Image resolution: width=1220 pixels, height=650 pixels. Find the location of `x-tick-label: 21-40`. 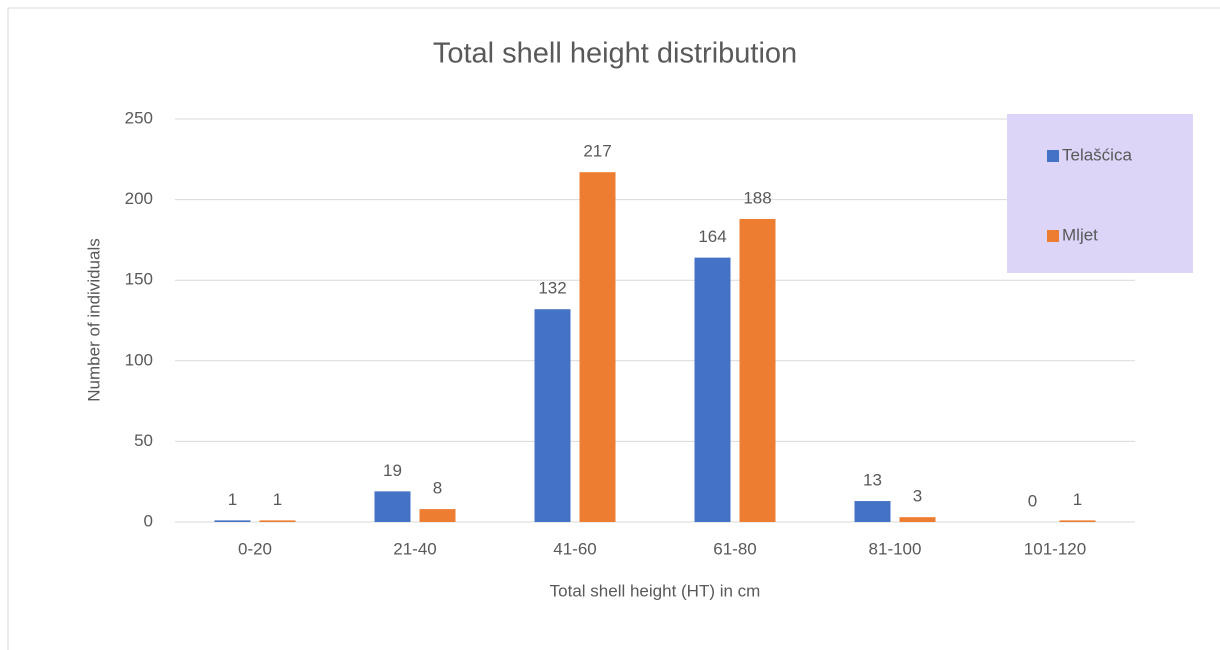

x-tick-label: 21-40 is located at coordinates (414, 548).